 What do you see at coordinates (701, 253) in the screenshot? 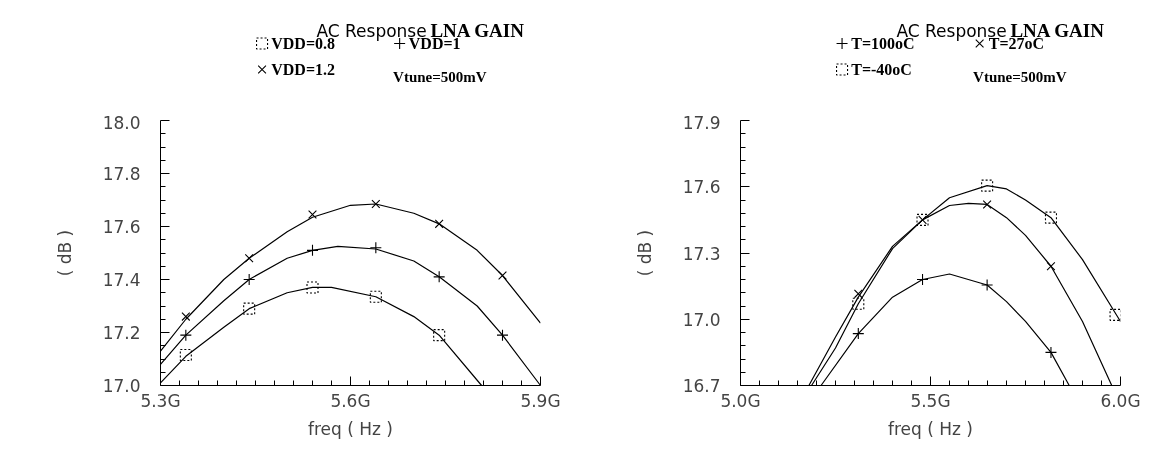
I see `y-tick-label: 17.3` at bounding box center [701, 253].